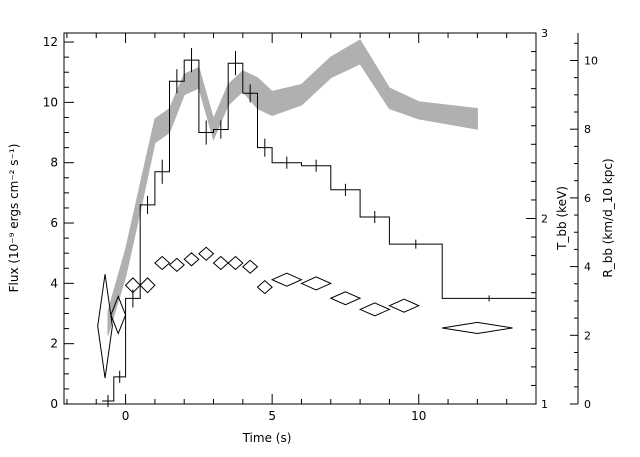  What do you see at coordinates (608, 217) in the screenshot?
I see `radius-axis-label: R_bb (km/d_10 kpc)` at bounding box center [608, 217].